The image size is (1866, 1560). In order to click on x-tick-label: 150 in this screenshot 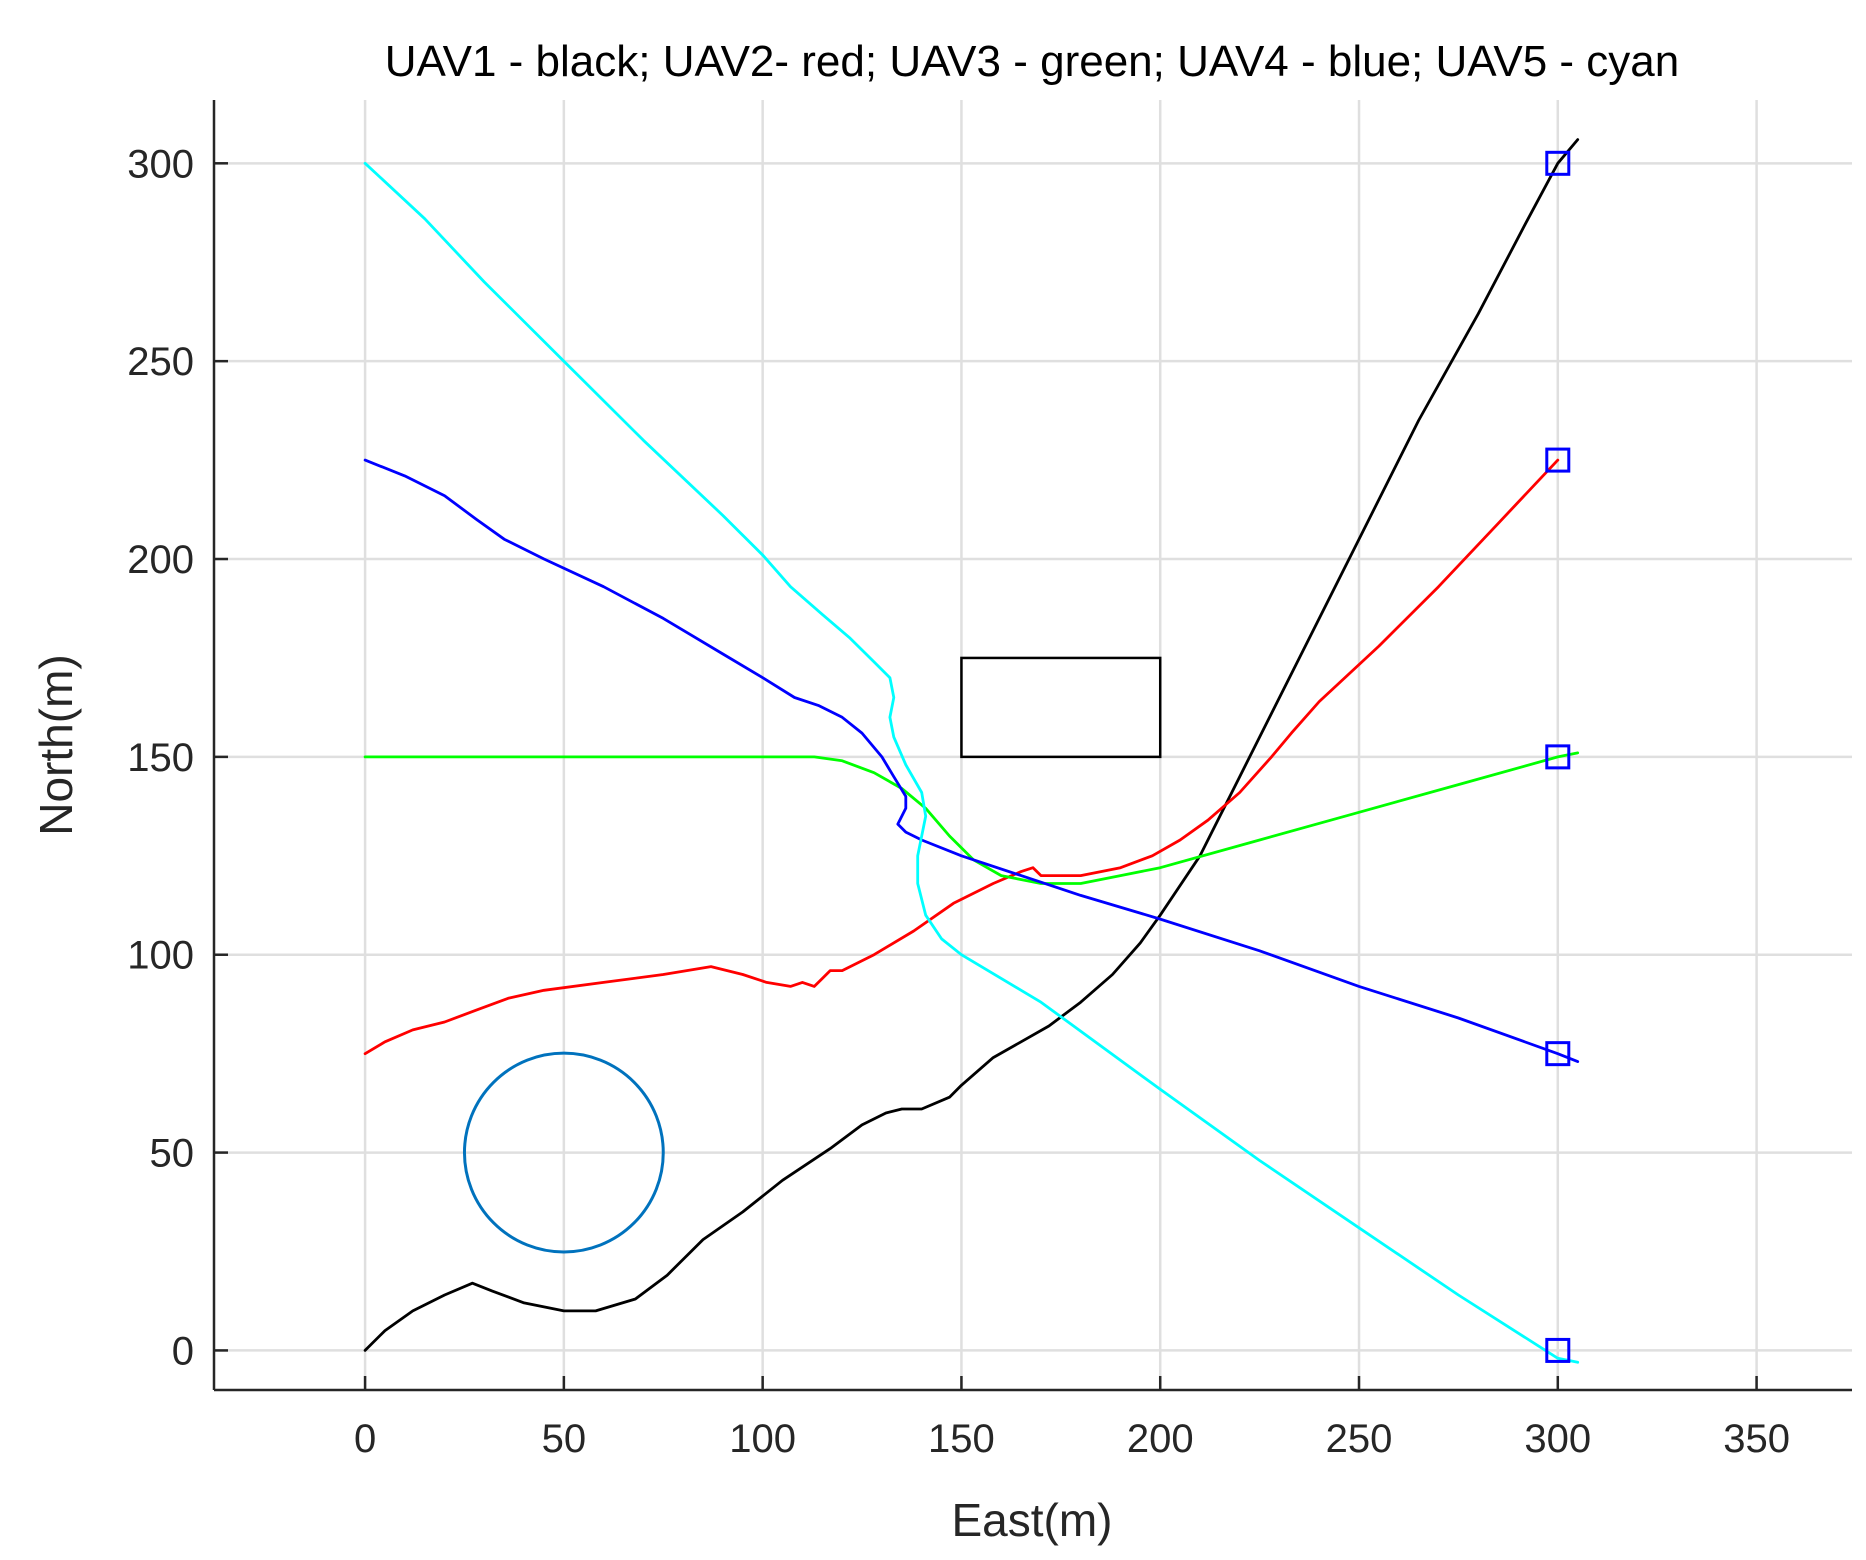, I will do `click(961, 1439)`.